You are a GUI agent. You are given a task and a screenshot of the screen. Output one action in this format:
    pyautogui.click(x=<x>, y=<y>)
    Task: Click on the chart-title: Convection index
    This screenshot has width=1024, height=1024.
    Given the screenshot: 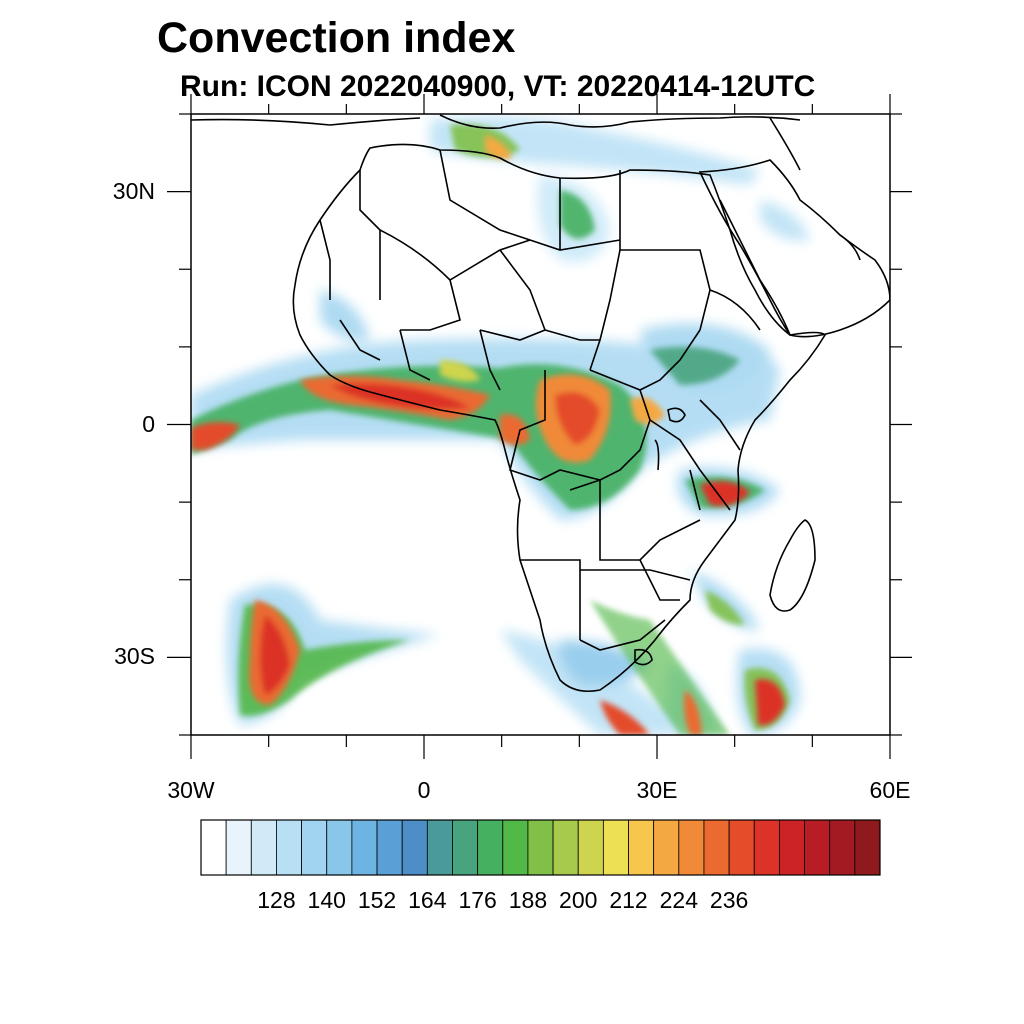 What is the action you would take?
    pyautogui.click(x=336, y=38)
    